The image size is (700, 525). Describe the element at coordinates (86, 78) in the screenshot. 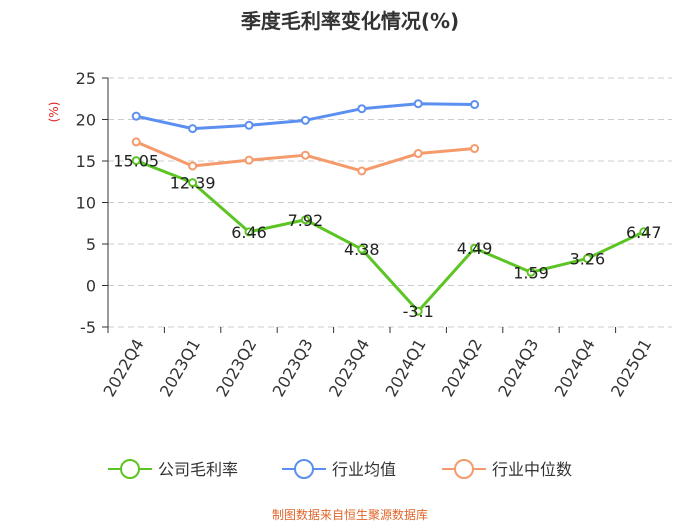

I see `y-tick-label: 25` at that location.